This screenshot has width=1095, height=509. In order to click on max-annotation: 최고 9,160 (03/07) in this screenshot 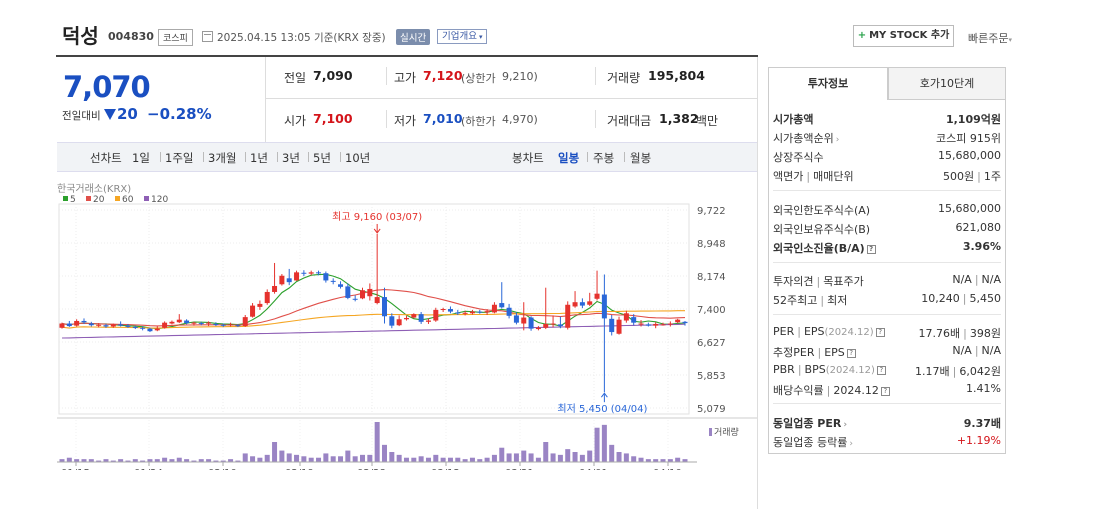, I will do `click(377, 217)`.